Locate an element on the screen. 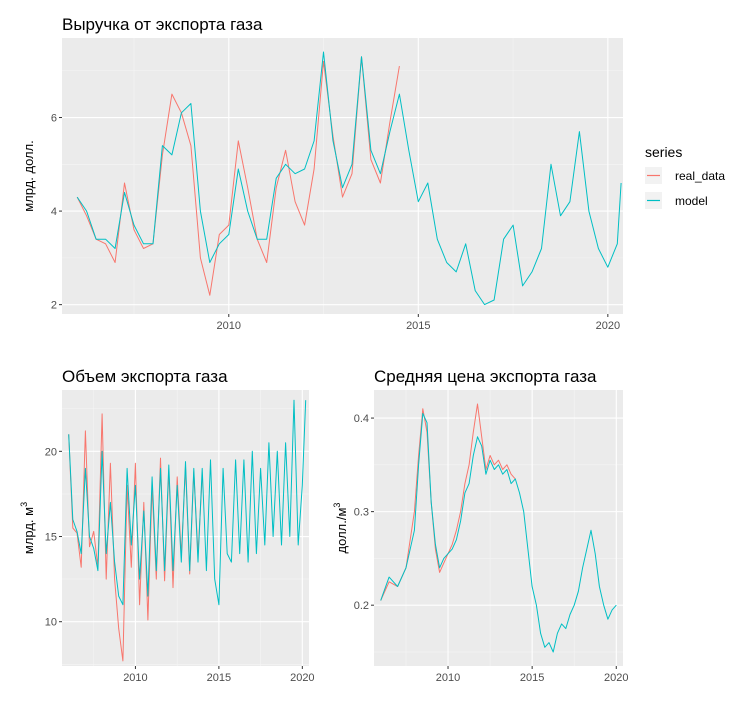 The image size is (750, 720). volume-ylabel: млрд. м3 is located at coordinates (27, 528).